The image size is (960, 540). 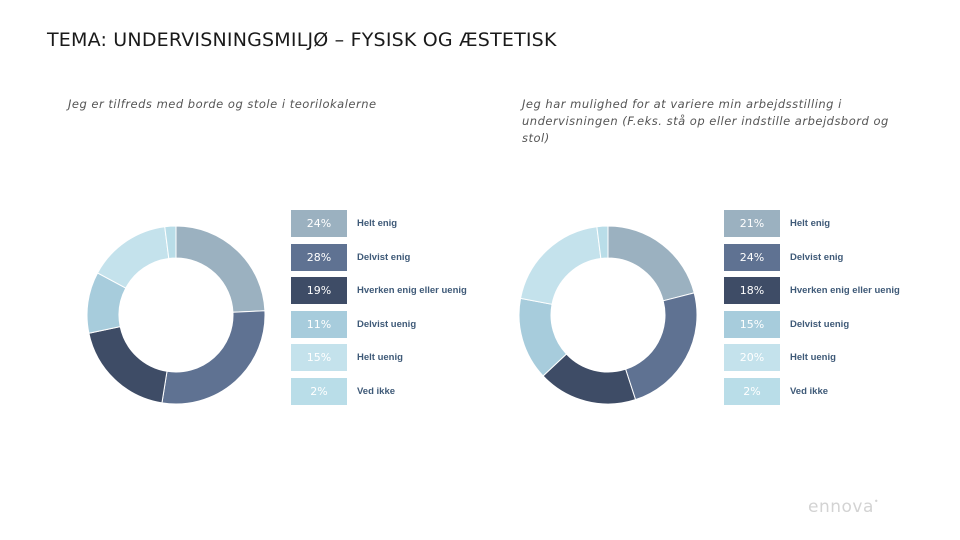 I want to click on chart-2-value-label: 15%, so click(x=752, y=324).